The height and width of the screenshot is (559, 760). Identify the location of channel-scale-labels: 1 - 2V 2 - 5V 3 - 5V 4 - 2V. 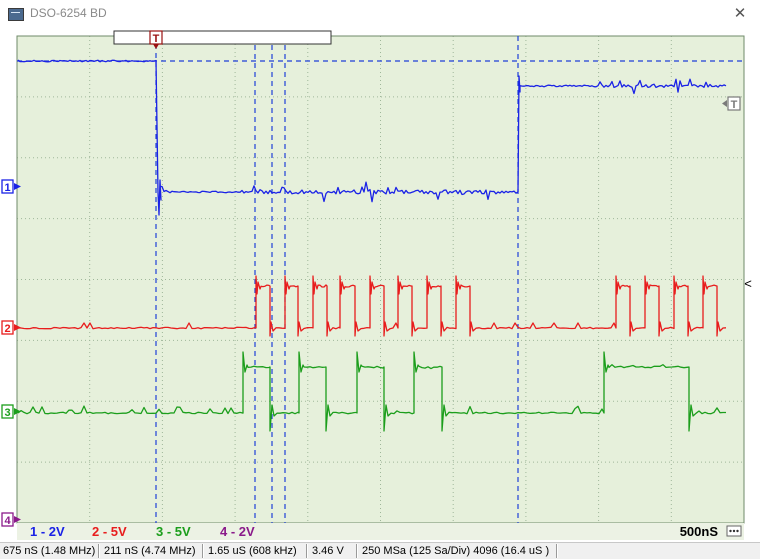
(142, 531).